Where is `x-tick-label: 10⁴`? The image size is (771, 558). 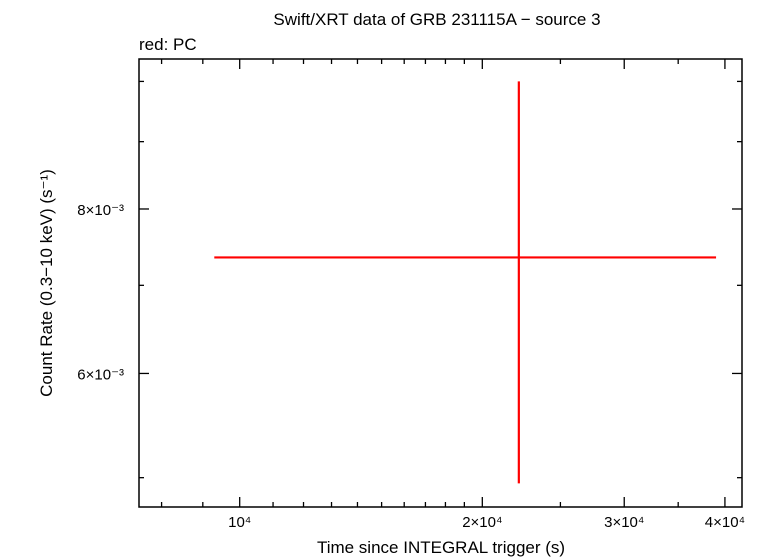
x-tick-label: 10⁴ is located at coordinates (239, 522).